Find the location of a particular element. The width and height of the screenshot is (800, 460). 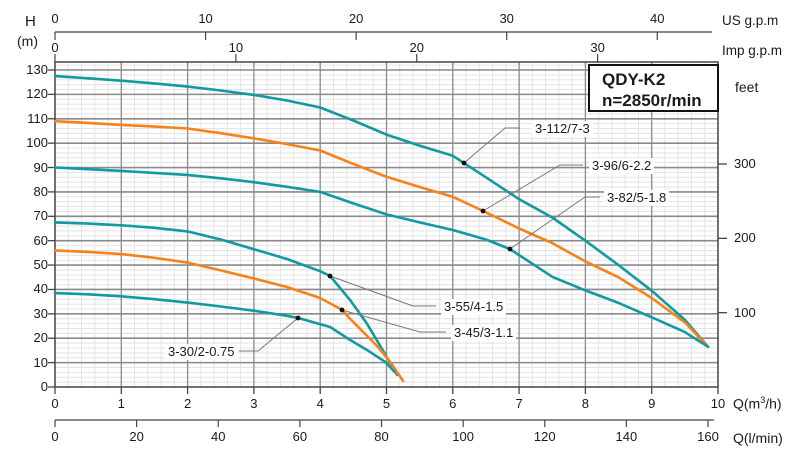

lmin-tick-label: 120 is located at coordinates (544, 436).